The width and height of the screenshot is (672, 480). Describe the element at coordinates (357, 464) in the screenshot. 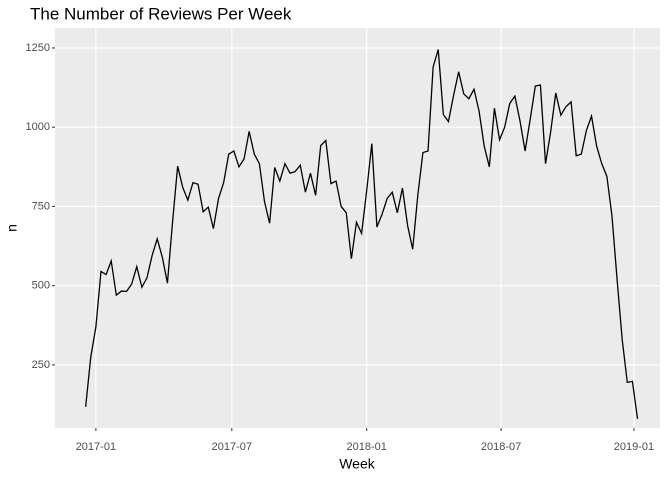

I see `x-axis-label: Week` at that location.